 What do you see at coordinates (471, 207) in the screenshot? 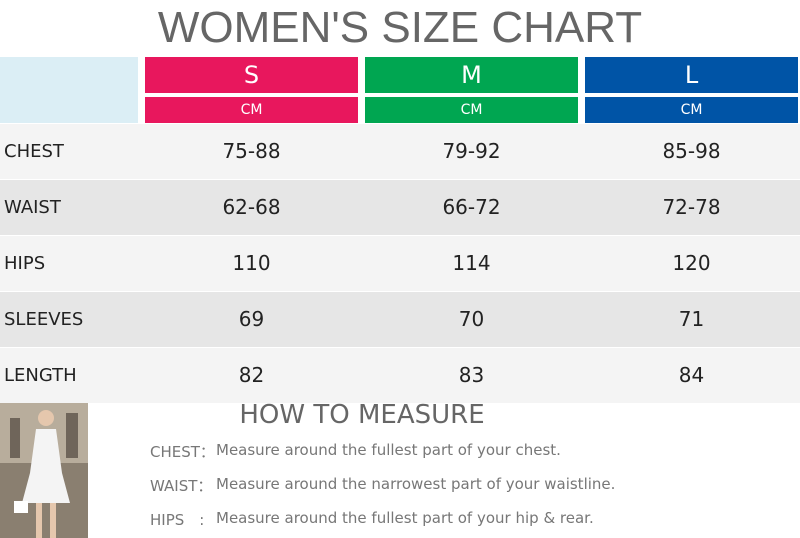
I see `size-value: 66-72` at bounding box center [471, 207].